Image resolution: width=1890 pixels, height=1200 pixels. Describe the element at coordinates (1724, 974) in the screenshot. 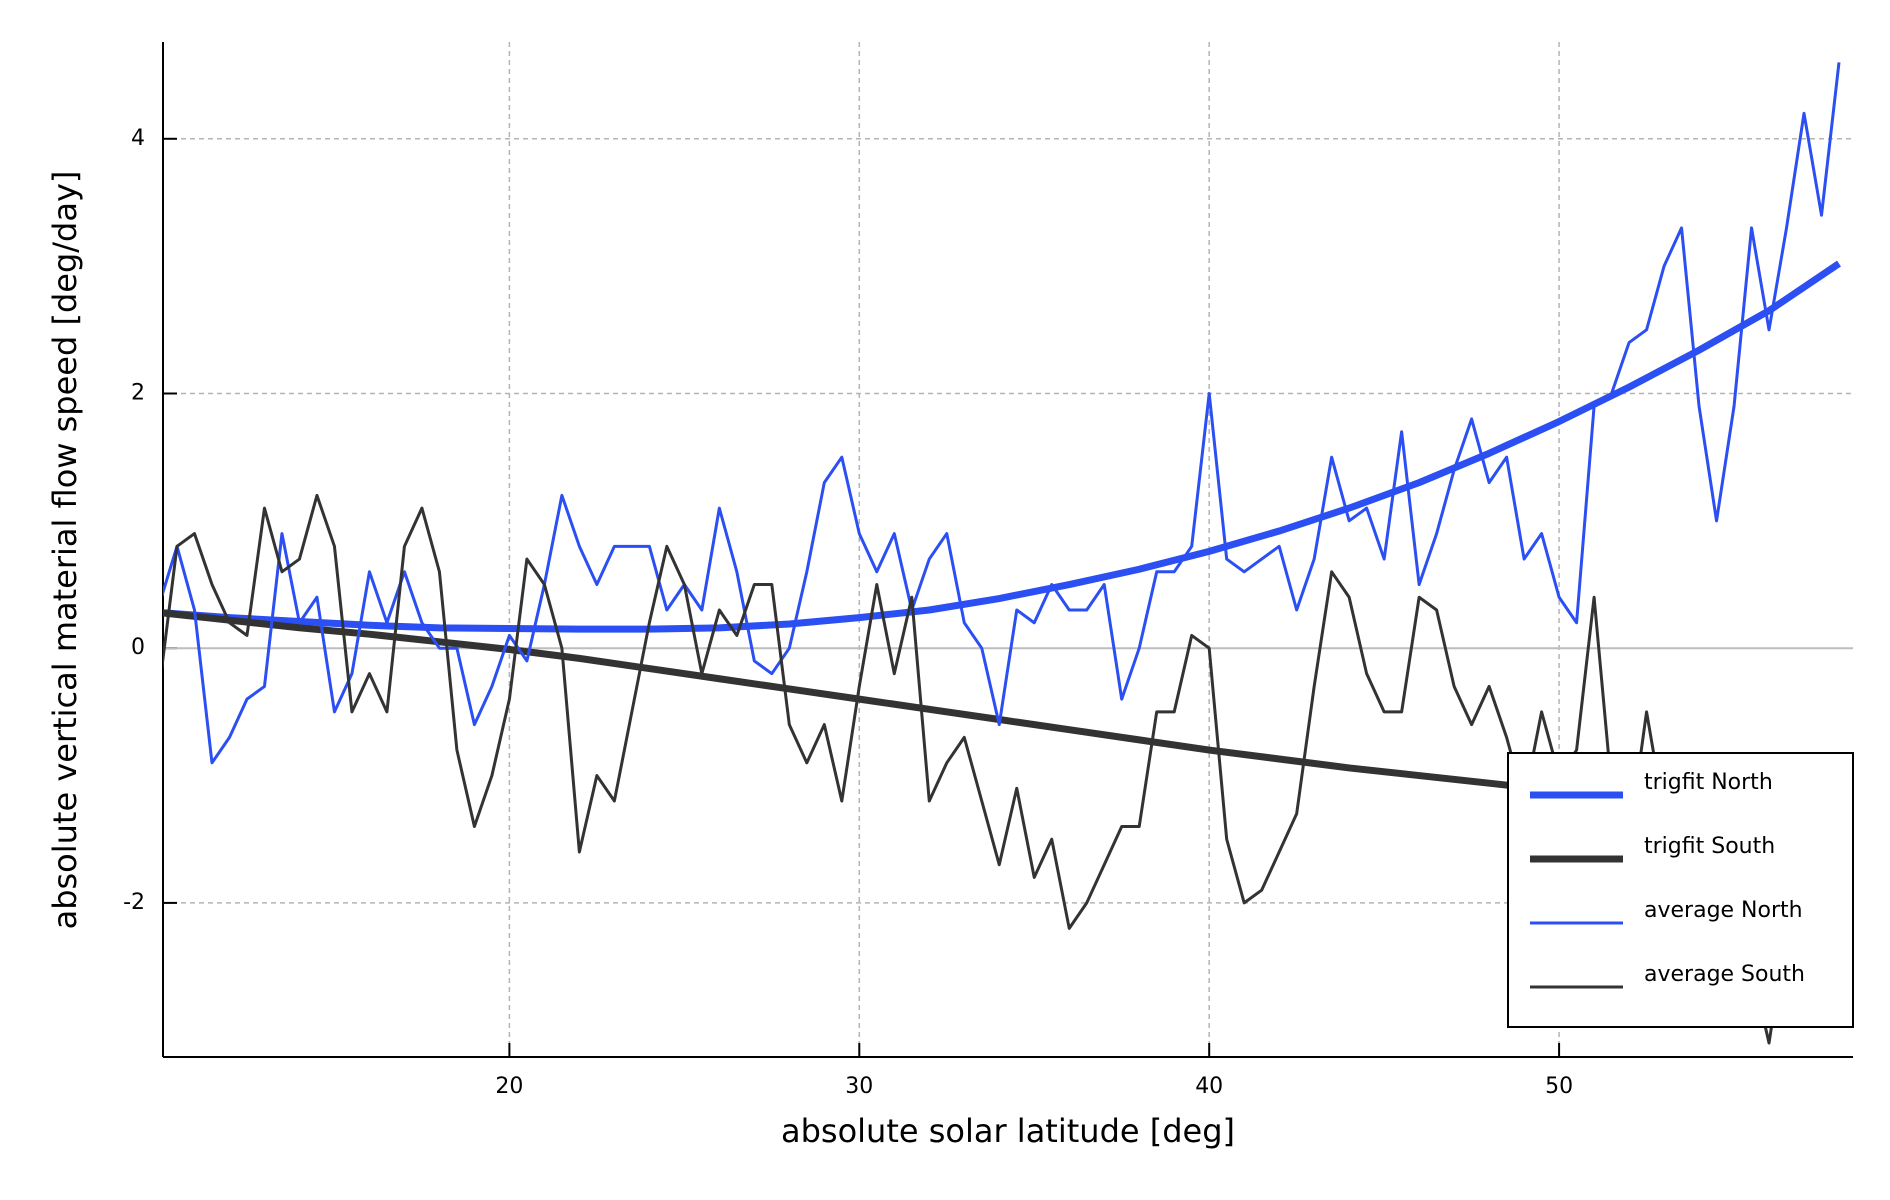

I see `legend-label: average South` at that location.